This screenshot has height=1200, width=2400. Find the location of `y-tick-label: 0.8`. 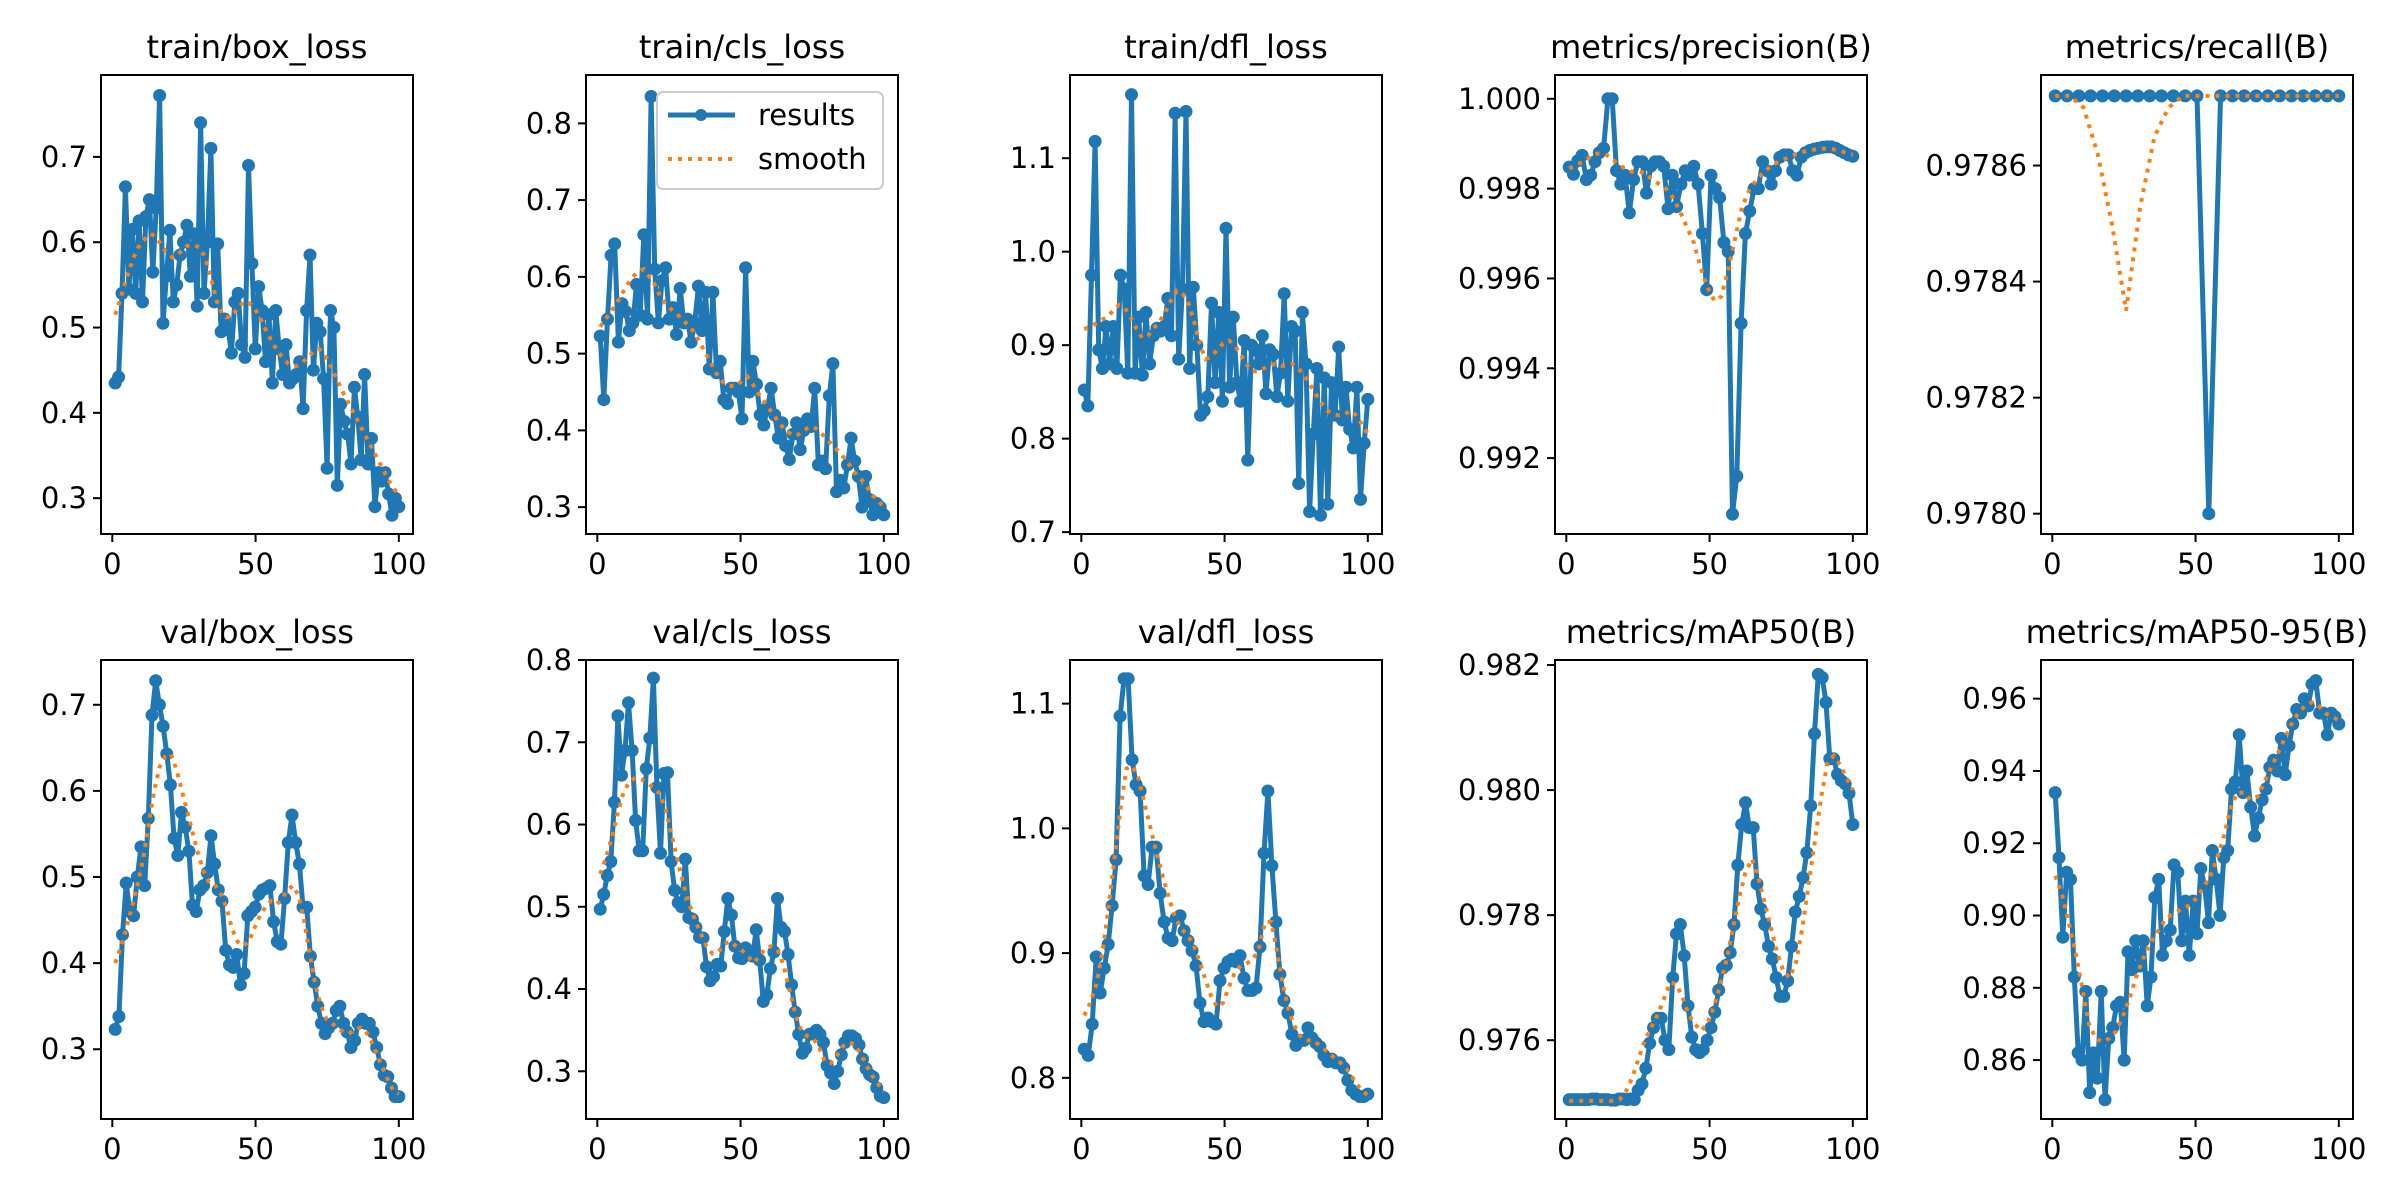

y-tick-label: 0.8 is located at coordinates (1033, 1078).